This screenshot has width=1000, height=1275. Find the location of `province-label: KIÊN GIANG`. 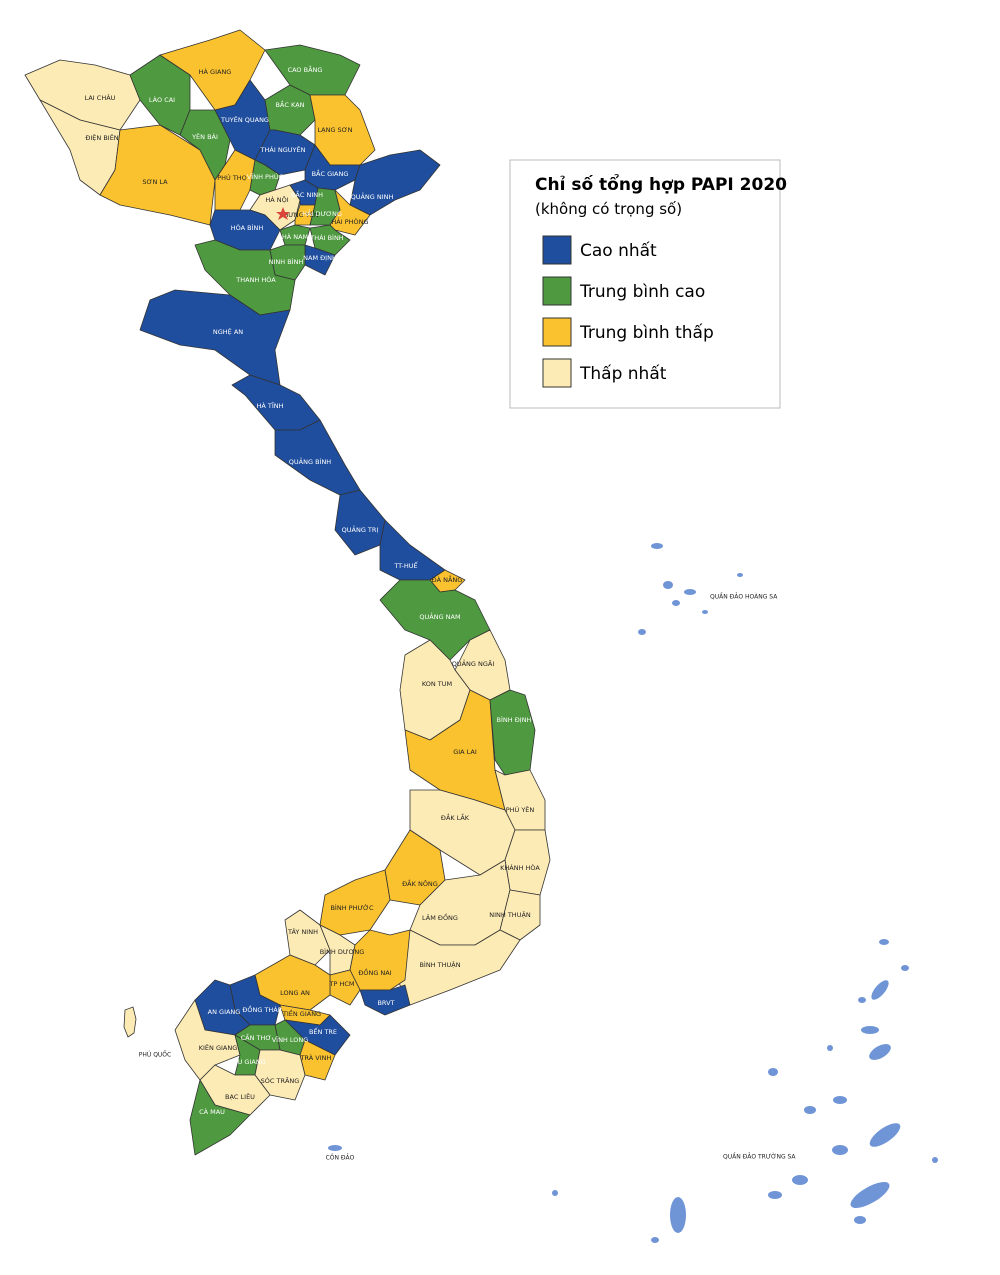

province-label: KIÊN GIANG is located at coordinates (218, 1047).